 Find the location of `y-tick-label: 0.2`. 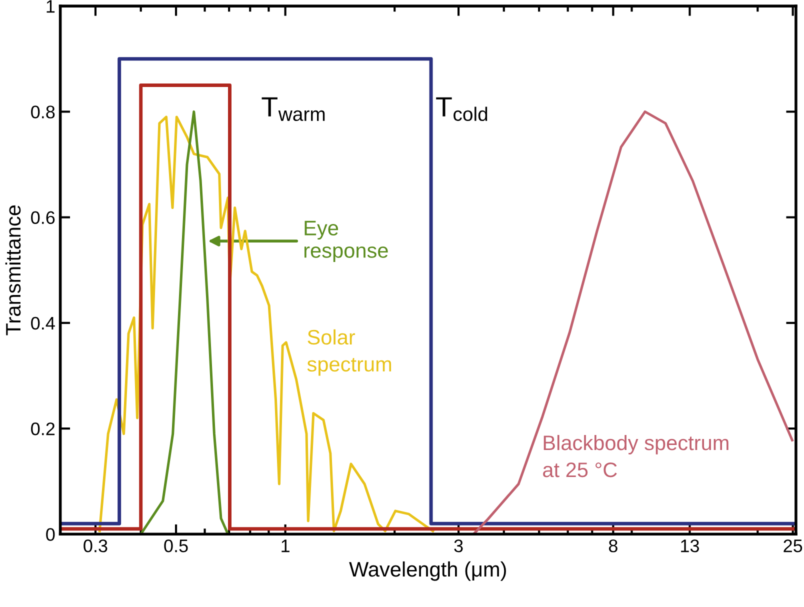

y-tick-label: 0.2 is located at coordinates (43, 429).